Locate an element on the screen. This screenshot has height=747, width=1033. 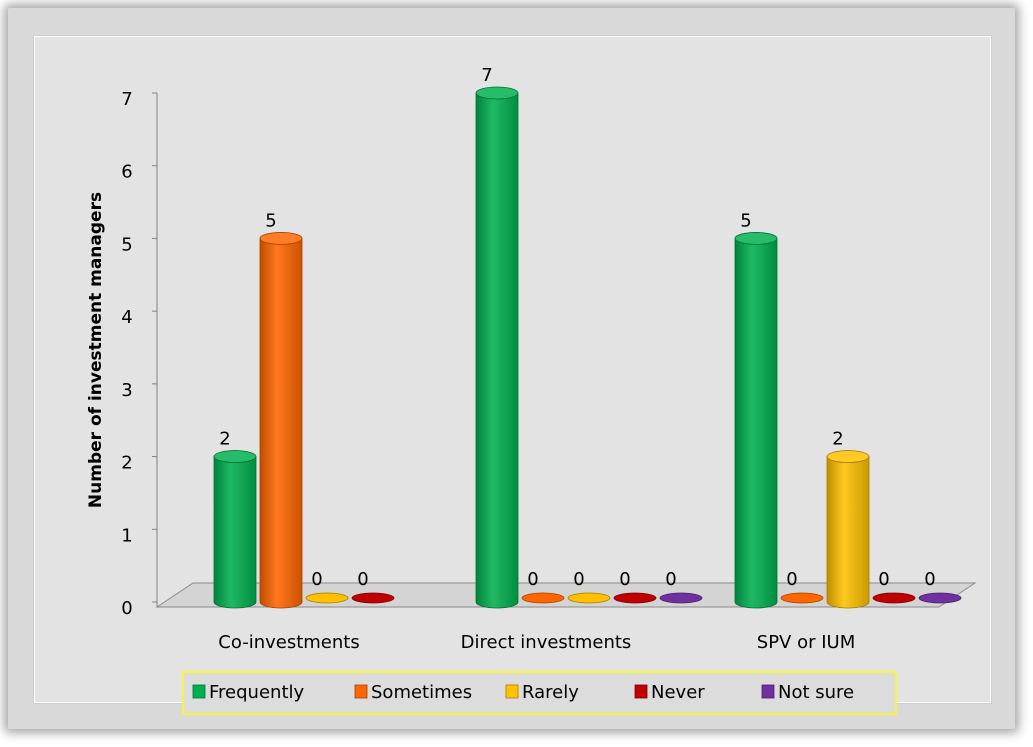
legend-item: Rarely is located at coordinates (542, 692).